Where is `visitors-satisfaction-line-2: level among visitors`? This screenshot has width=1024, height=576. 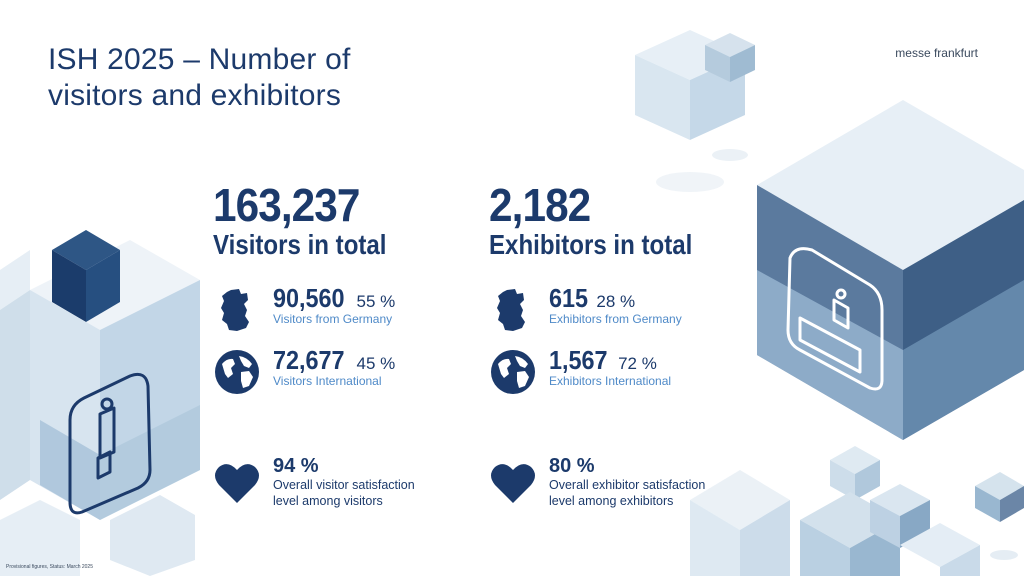 visitors-satisfaction-line-2: level among visitors is located at coordinates (328, 501).